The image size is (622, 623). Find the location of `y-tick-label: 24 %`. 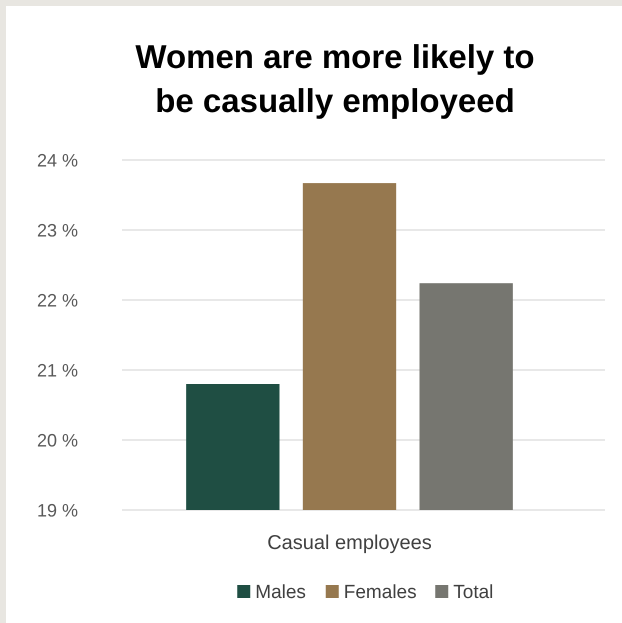

y-tick-label: 24 % is located at coordinates (57, 160).